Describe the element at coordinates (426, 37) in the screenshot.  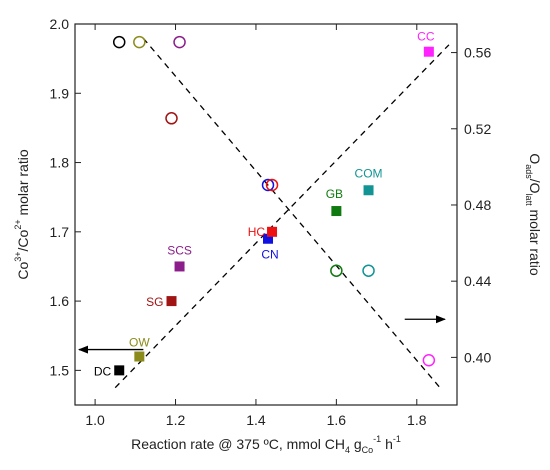
I see `point-label: CC` at that location.